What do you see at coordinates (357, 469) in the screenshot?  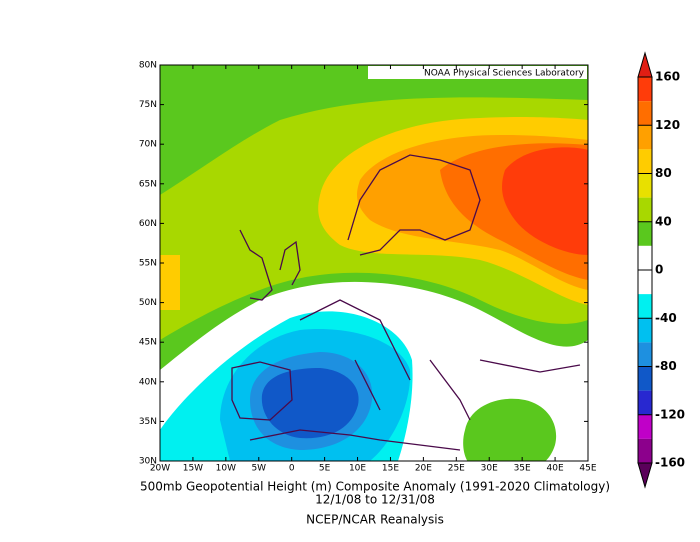 I see `lon-label: 10E` at bounding box center [357, 469].